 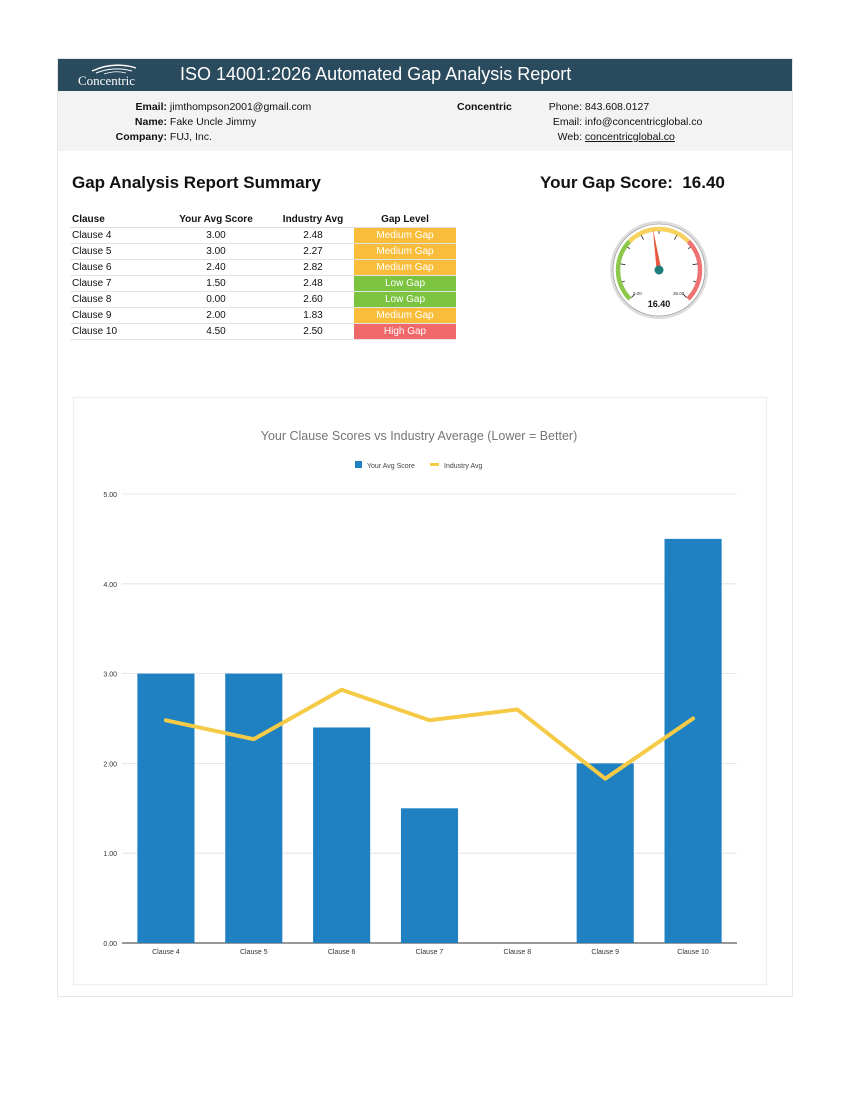 I want to click on cell-clause: Clause 4, so click(x=115, y=235).